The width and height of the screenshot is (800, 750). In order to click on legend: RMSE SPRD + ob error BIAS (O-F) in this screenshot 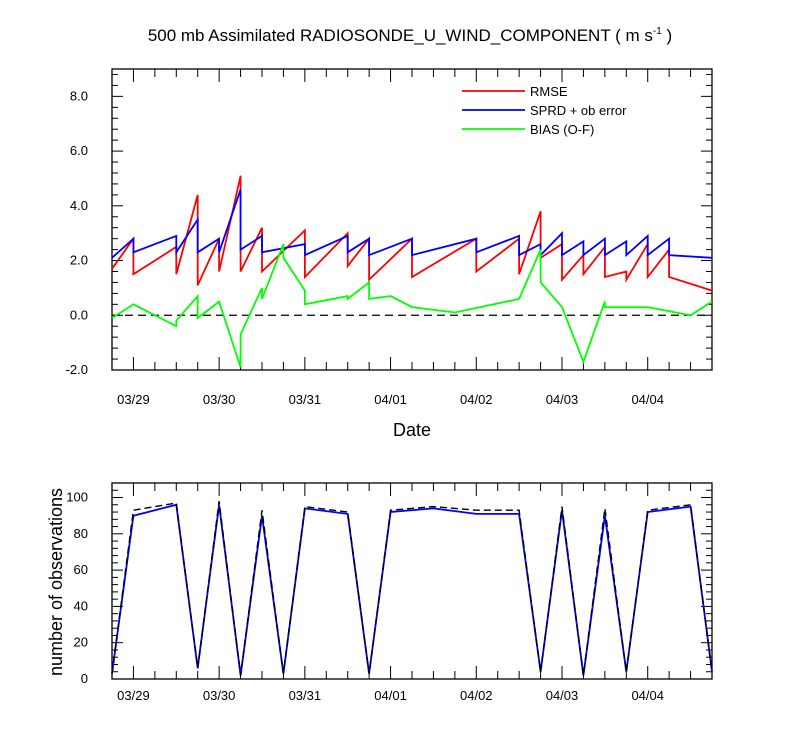, I will do `click(544, 110)`.